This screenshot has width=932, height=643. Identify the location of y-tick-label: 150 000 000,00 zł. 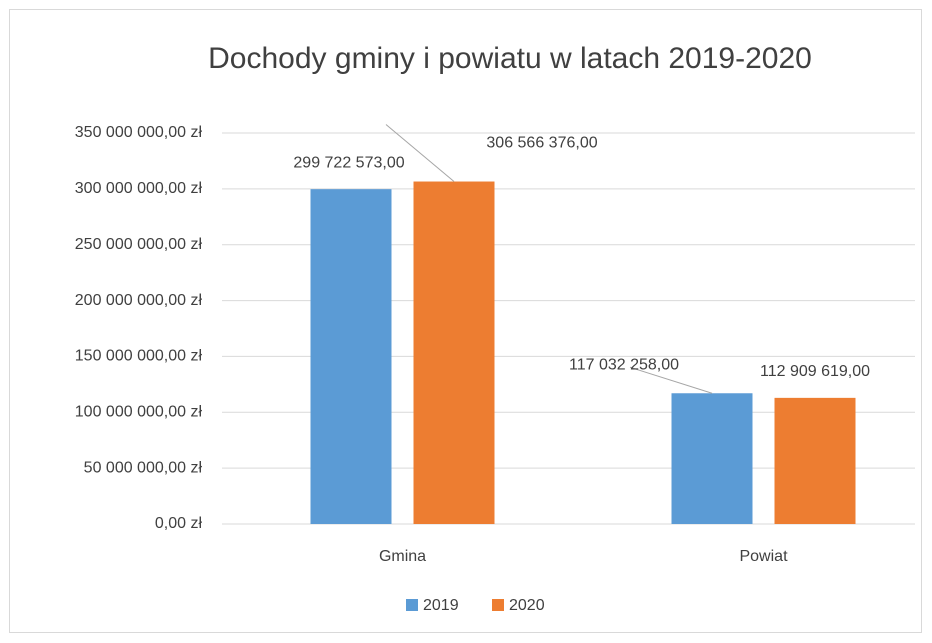
(139, 356).